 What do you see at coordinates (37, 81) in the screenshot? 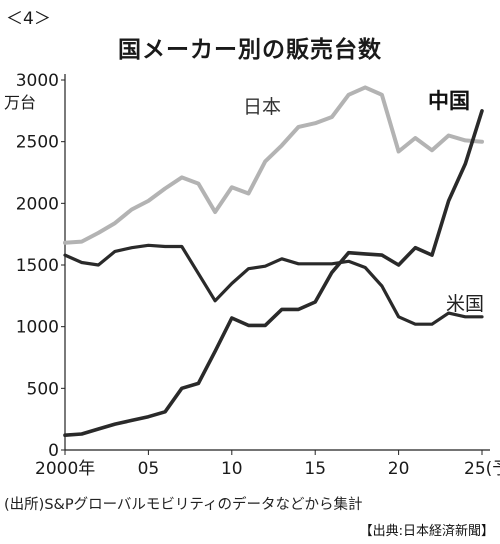
I see `y-tick-label: 3000` at bounding box center [37, 81].